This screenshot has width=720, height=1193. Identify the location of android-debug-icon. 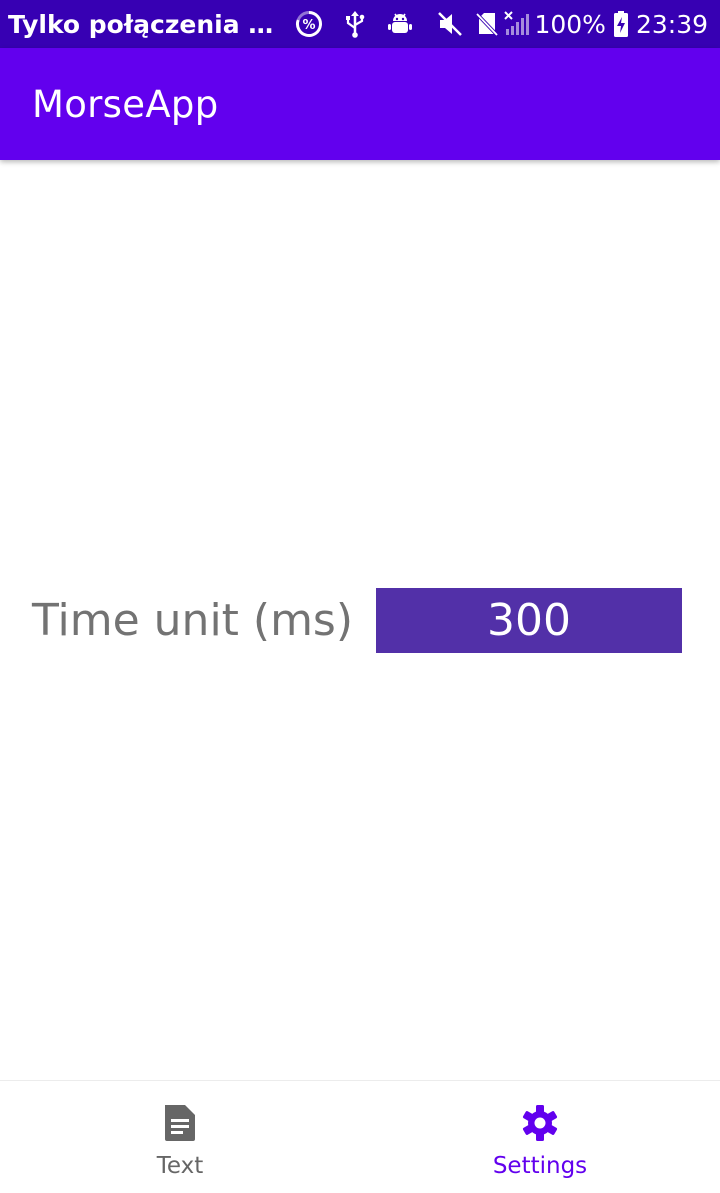
(400, 24).